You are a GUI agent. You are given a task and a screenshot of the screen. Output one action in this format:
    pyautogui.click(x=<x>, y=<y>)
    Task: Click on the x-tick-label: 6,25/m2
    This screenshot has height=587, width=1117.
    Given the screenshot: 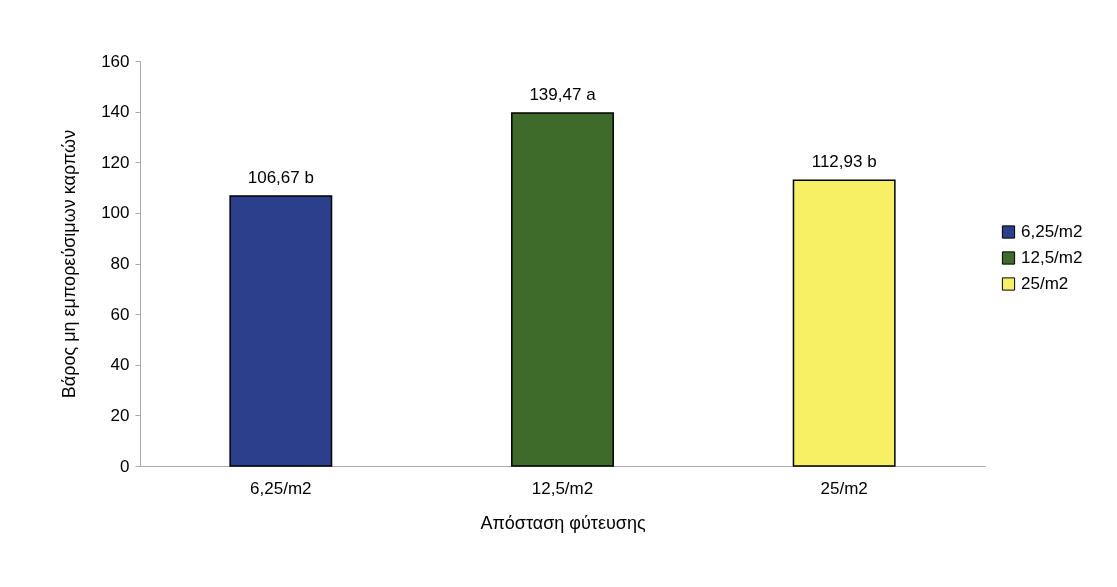 What is the action you would take?
    pyautogui.click(x=281, y=488)
    